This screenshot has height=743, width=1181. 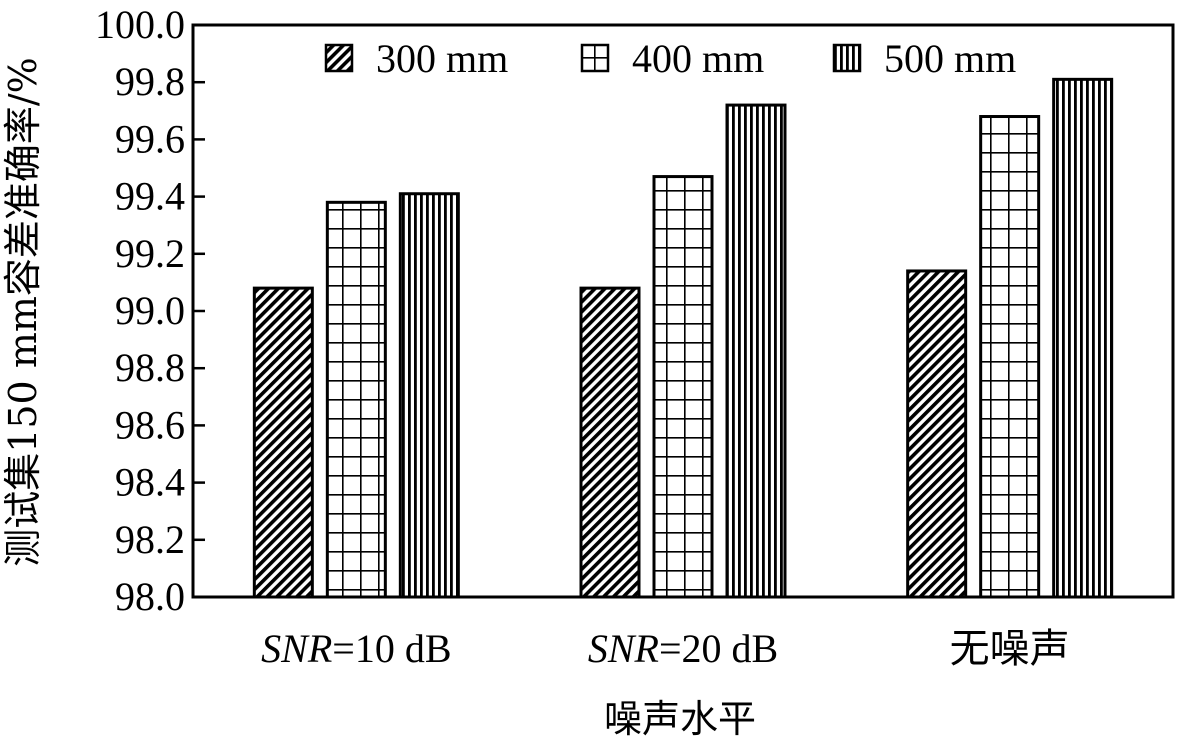 What do you see at coordinates (718, 648) in the screenshot?
I see `category-suffix: =20 dB` at bounding box center [718, 648].